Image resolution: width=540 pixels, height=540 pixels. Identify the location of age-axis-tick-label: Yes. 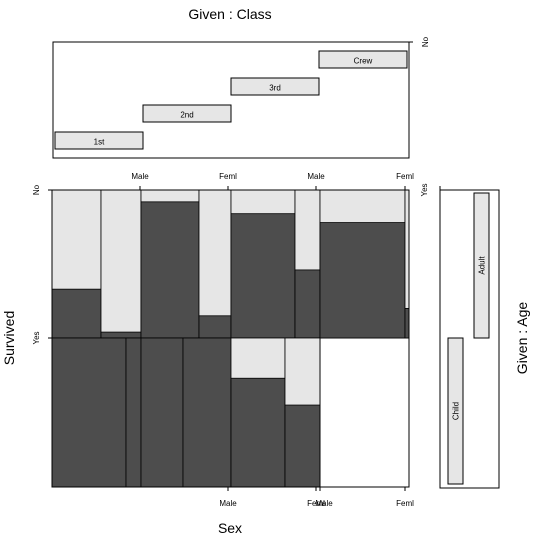
(424, 189).